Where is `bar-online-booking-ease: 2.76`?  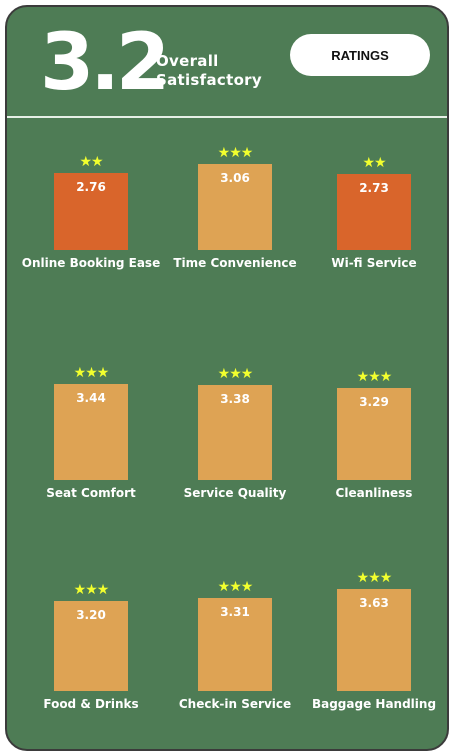
bar-online-booking-ease: 2.76 is located at coordinates (91, 211).